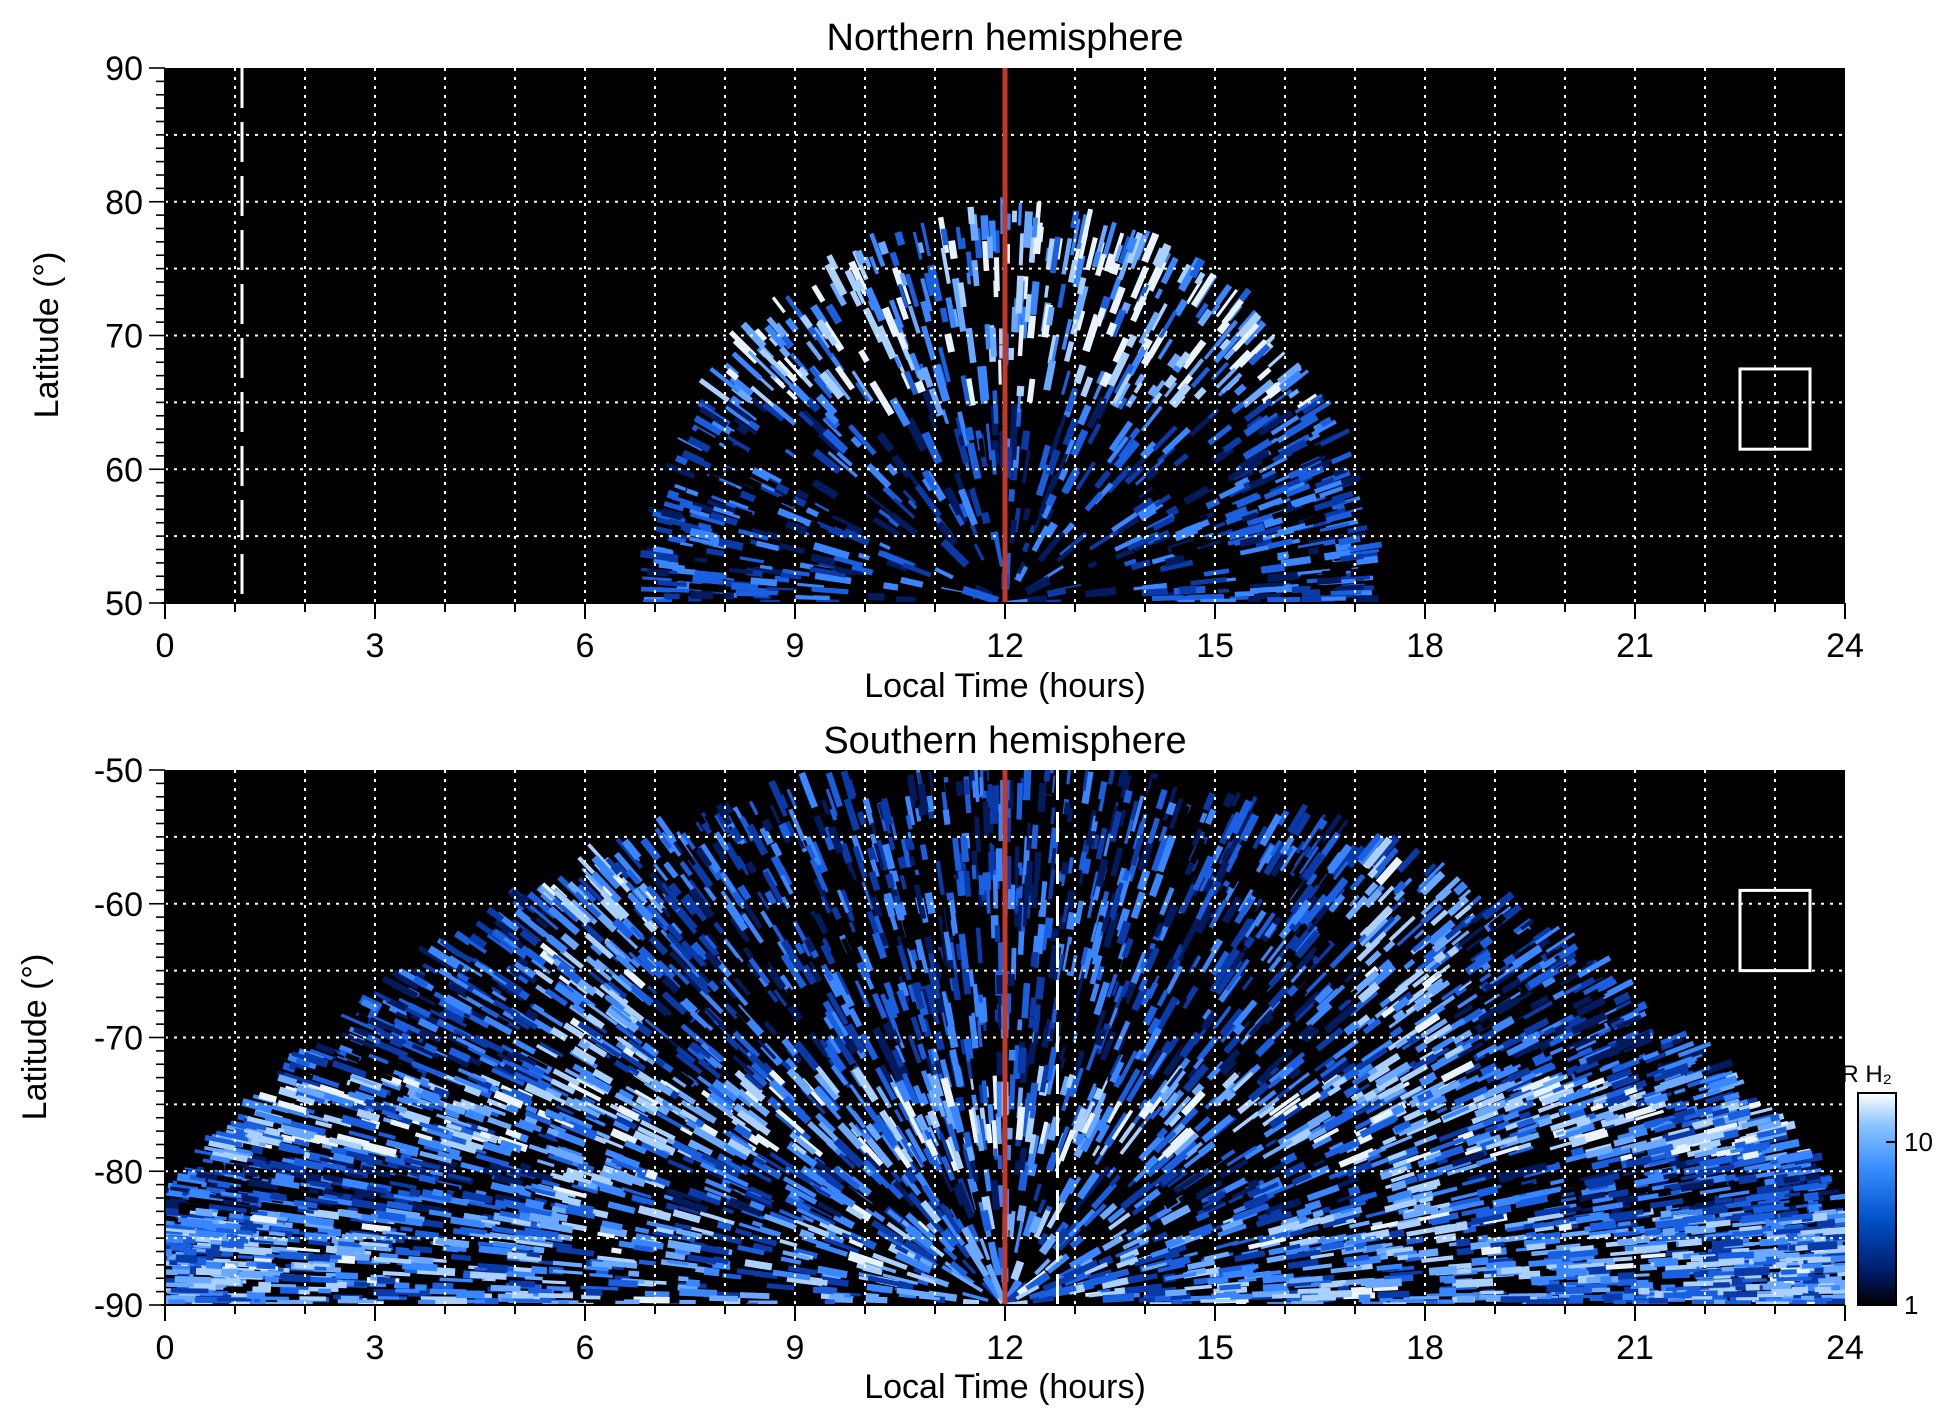  What do you see at coordinates (795, 646) in the screenshot?
I see `north-x-tick-label: 9` at bounding box center [795, 646].